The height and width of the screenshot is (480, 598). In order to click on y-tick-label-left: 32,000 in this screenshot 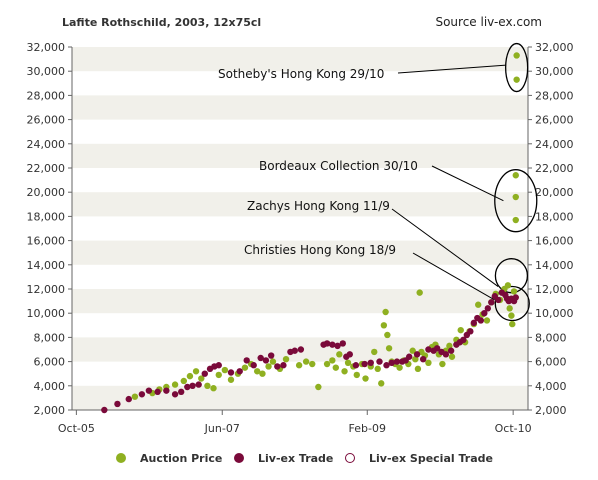, I will do `click(46, 47)`.